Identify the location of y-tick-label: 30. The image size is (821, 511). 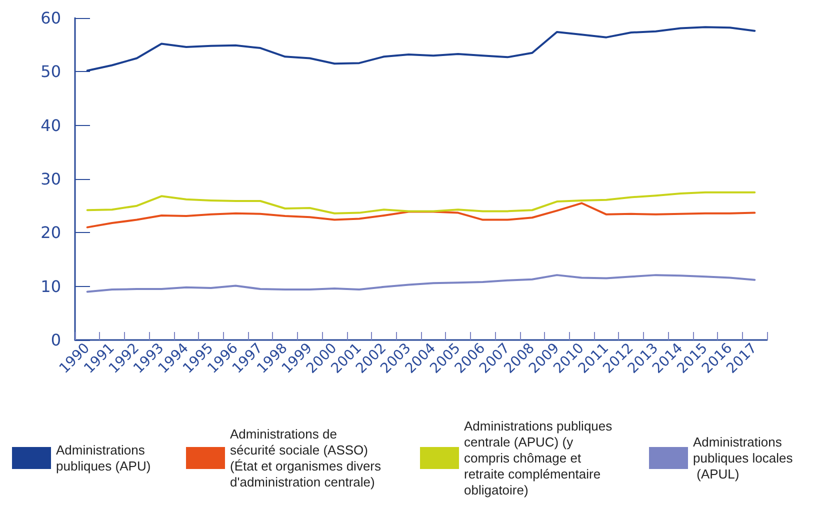
(50, 179).